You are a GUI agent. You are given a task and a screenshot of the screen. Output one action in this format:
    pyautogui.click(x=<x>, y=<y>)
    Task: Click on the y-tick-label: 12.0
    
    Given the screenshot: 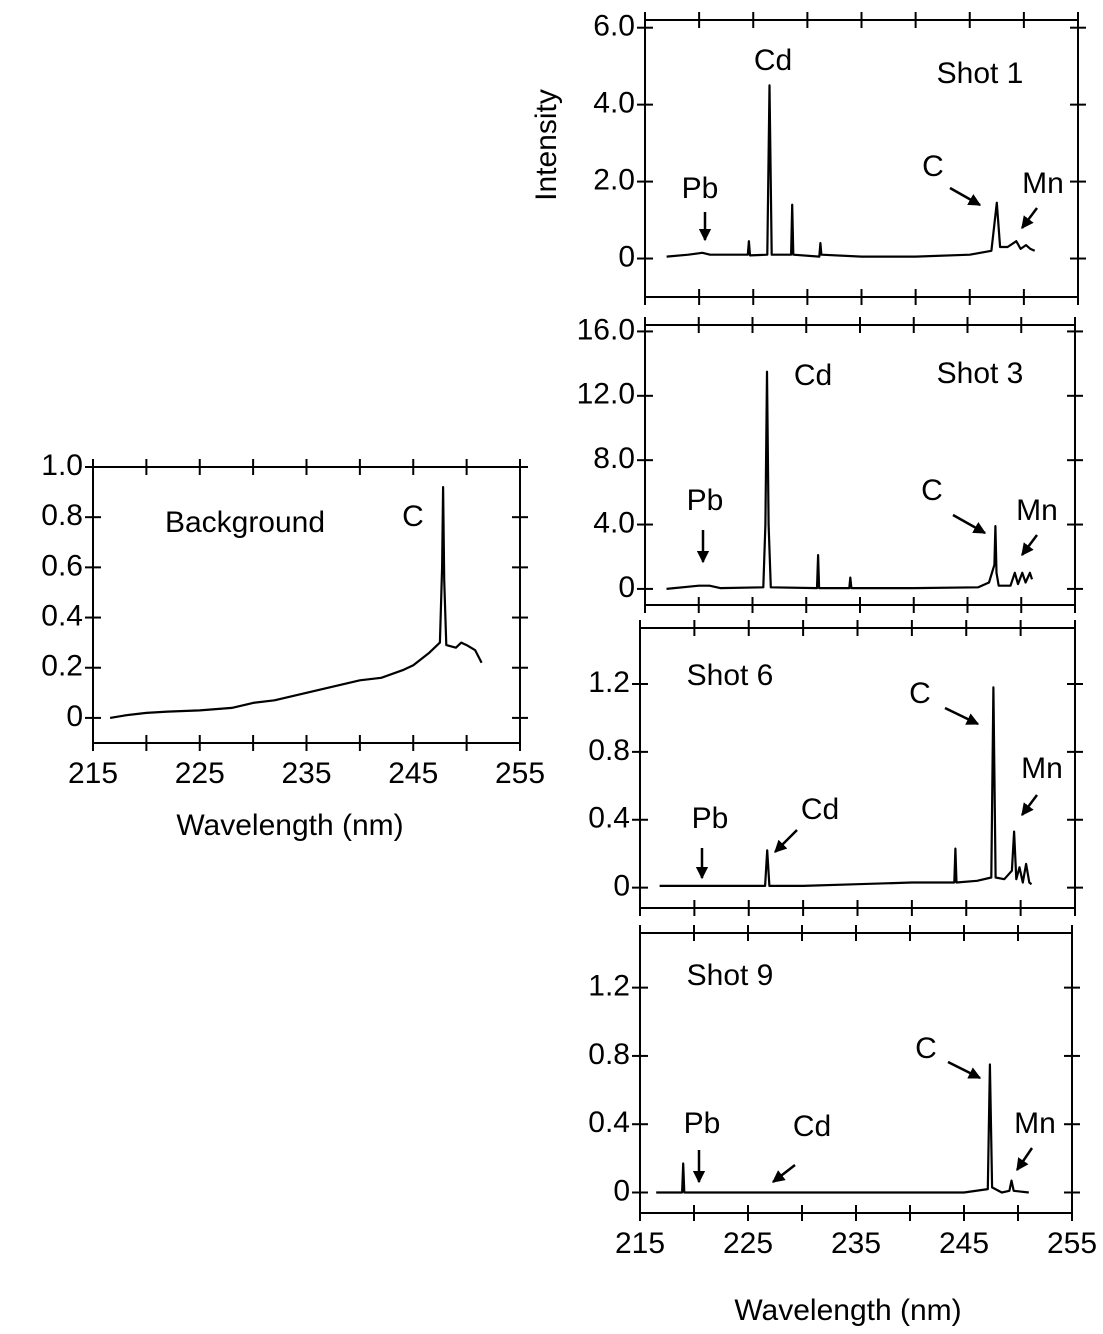 What is the action you would take?
    pyautogui.click(x=606, y=394)
    